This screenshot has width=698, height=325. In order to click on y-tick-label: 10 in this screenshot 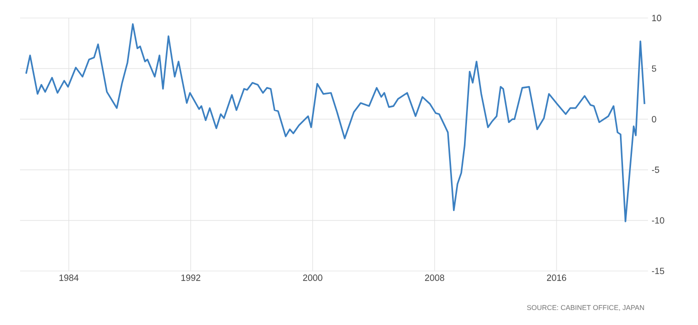, I will do `click(657, 18)`.